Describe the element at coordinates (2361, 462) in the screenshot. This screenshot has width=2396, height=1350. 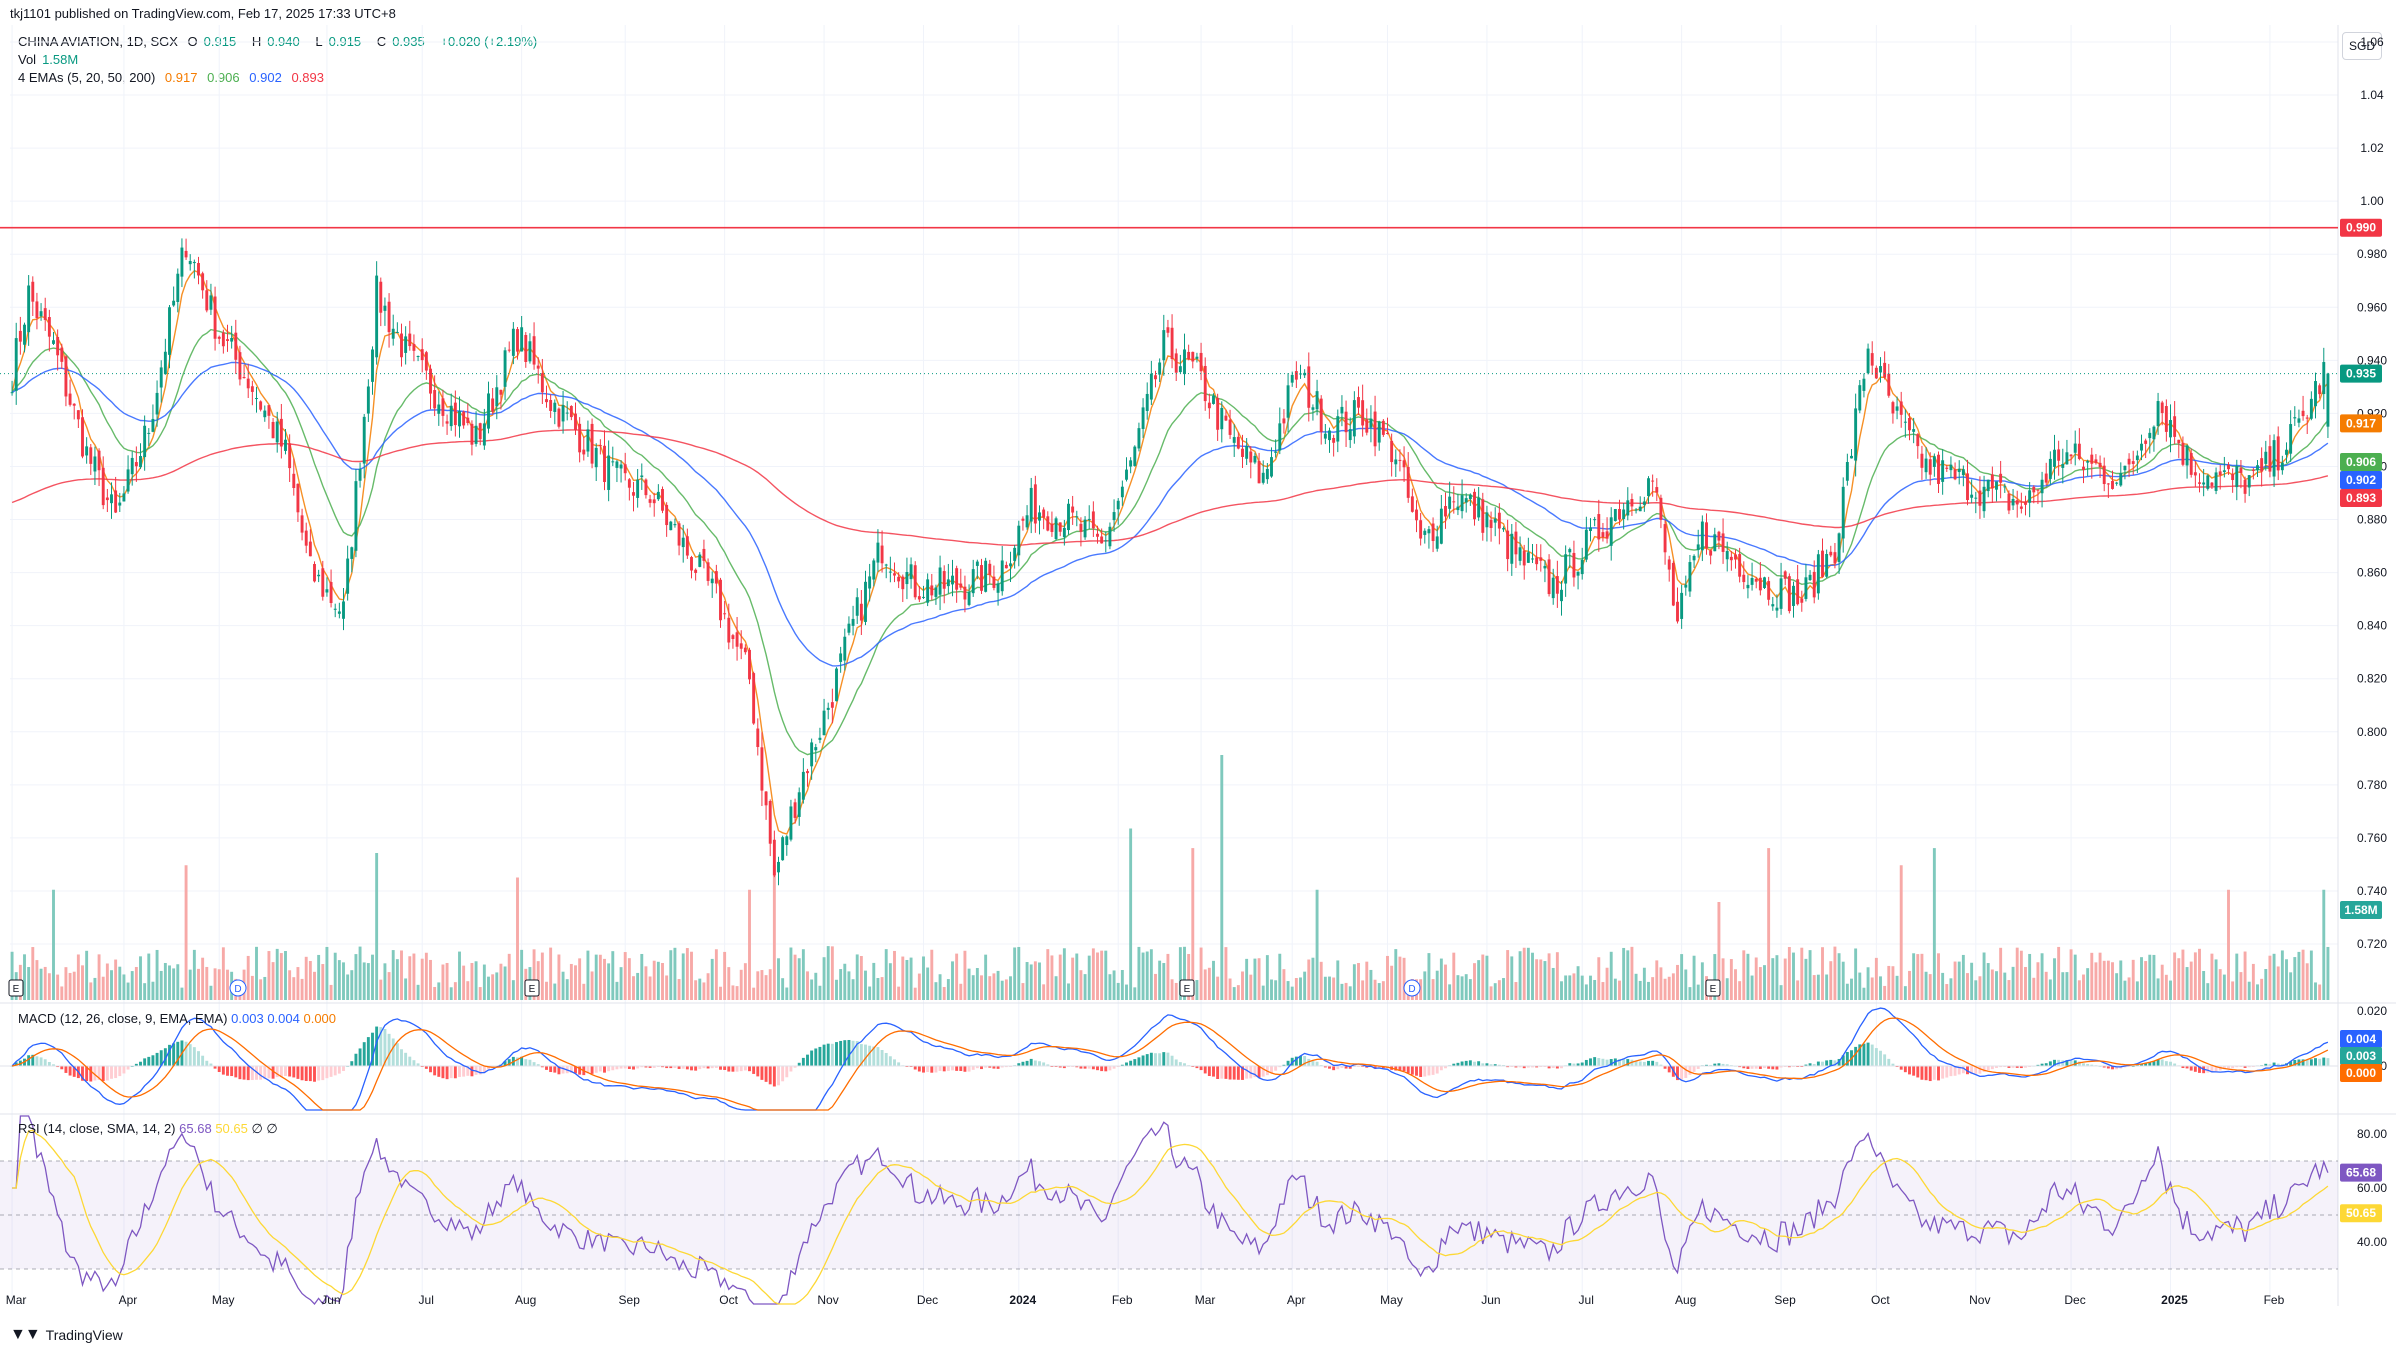
I see `svg-text: 0.906` at that location.